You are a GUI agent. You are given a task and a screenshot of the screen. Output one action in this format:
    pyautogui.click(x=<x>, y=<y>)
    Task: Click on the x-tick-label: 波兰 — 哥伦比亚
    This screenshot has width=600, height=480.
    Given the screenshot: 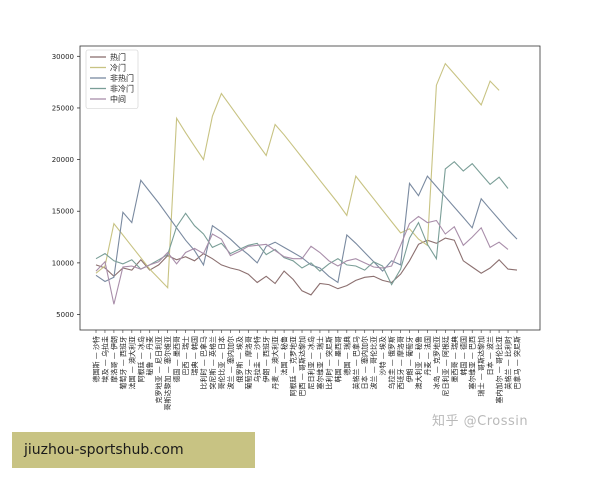 What is the action you would take?
    pyautogui.click(x=373, y=362)
    